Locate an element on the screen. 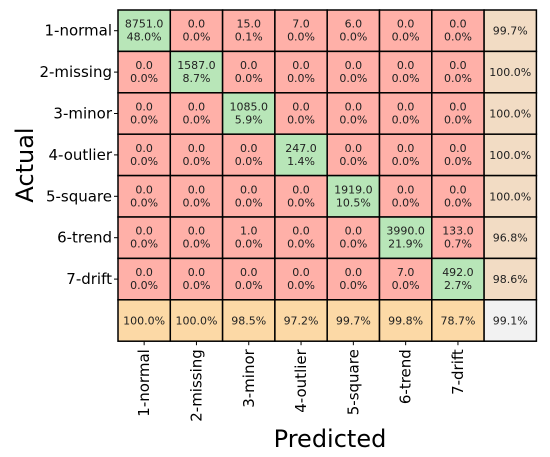 The image size is (550, 457). column-label: 6-trend is located at coordinates (406, 376).